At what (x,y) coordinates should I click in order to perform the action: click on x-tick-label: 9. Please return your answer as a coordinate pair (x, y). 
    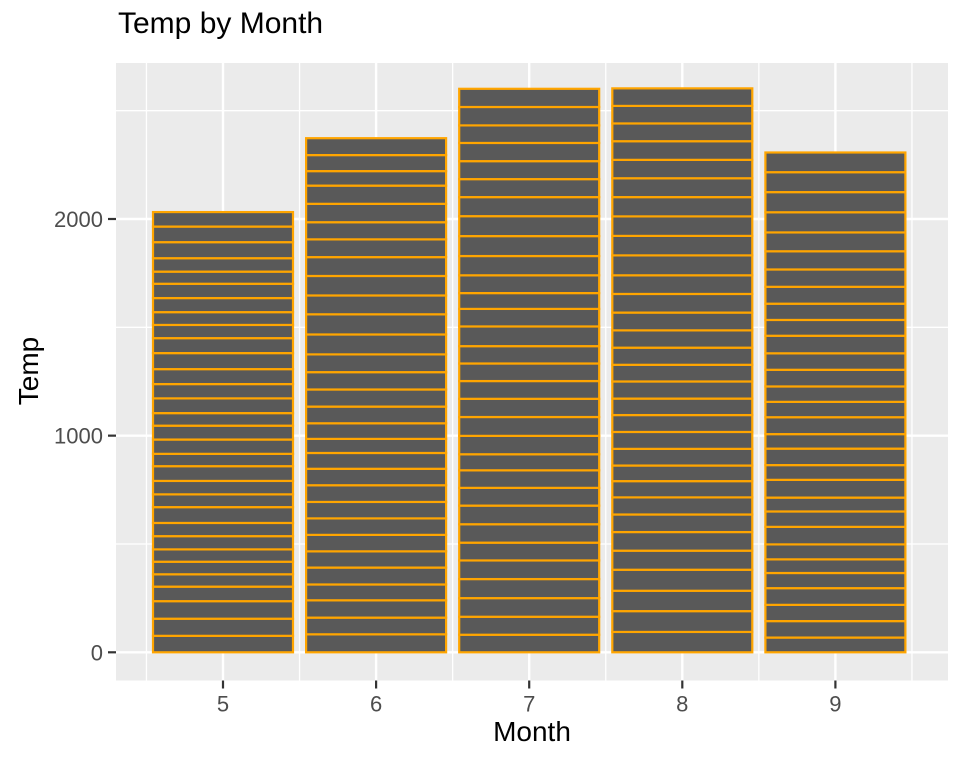
    Looking at the image, I should click on (835, 704).